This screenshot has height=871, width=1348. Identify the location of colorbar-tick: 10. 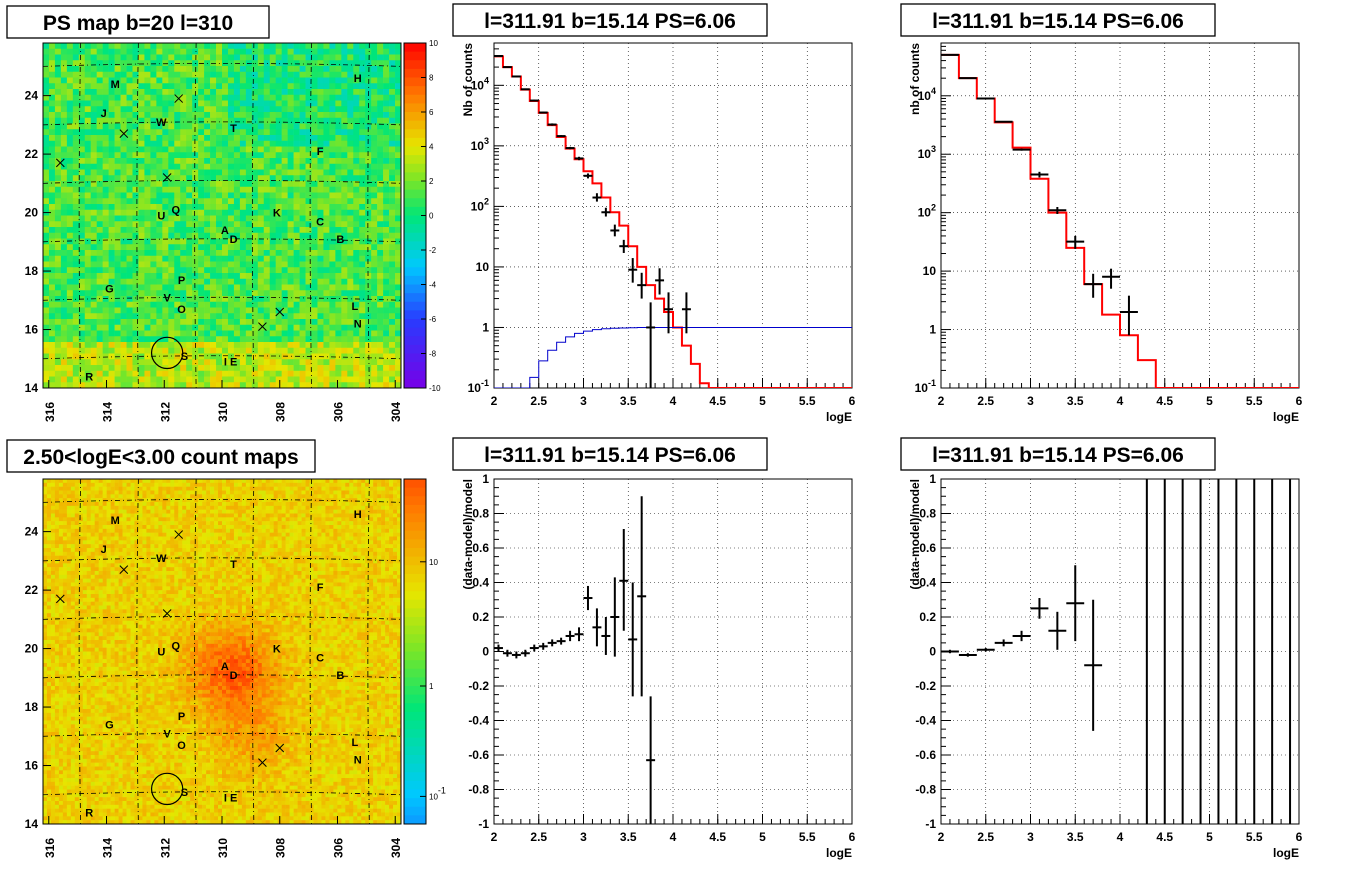
(433, 562).